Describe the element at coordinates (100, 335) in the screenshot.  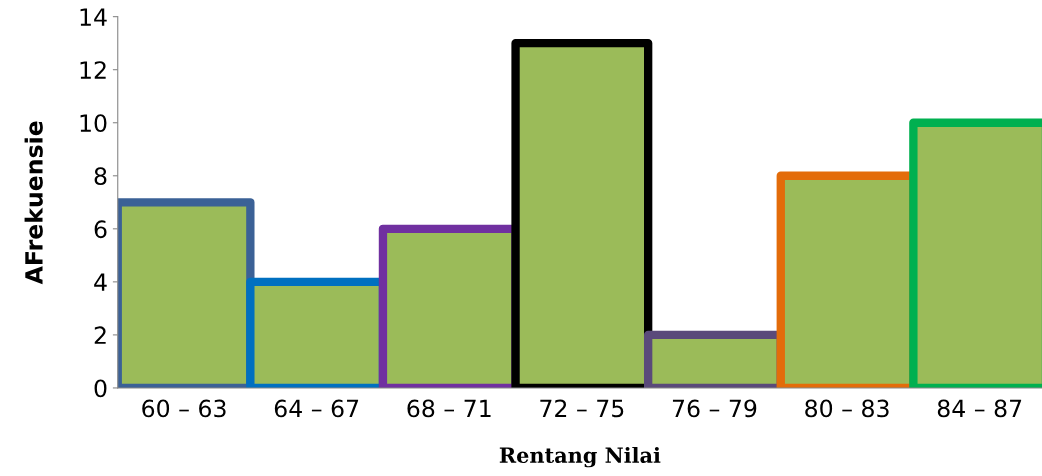
I see `y-tick-label: 2` at that location.